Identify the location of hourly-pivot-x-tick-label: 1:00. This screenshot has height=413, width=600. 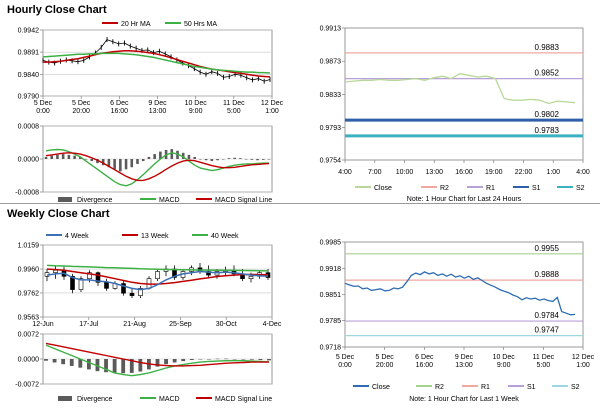
(553, 172).